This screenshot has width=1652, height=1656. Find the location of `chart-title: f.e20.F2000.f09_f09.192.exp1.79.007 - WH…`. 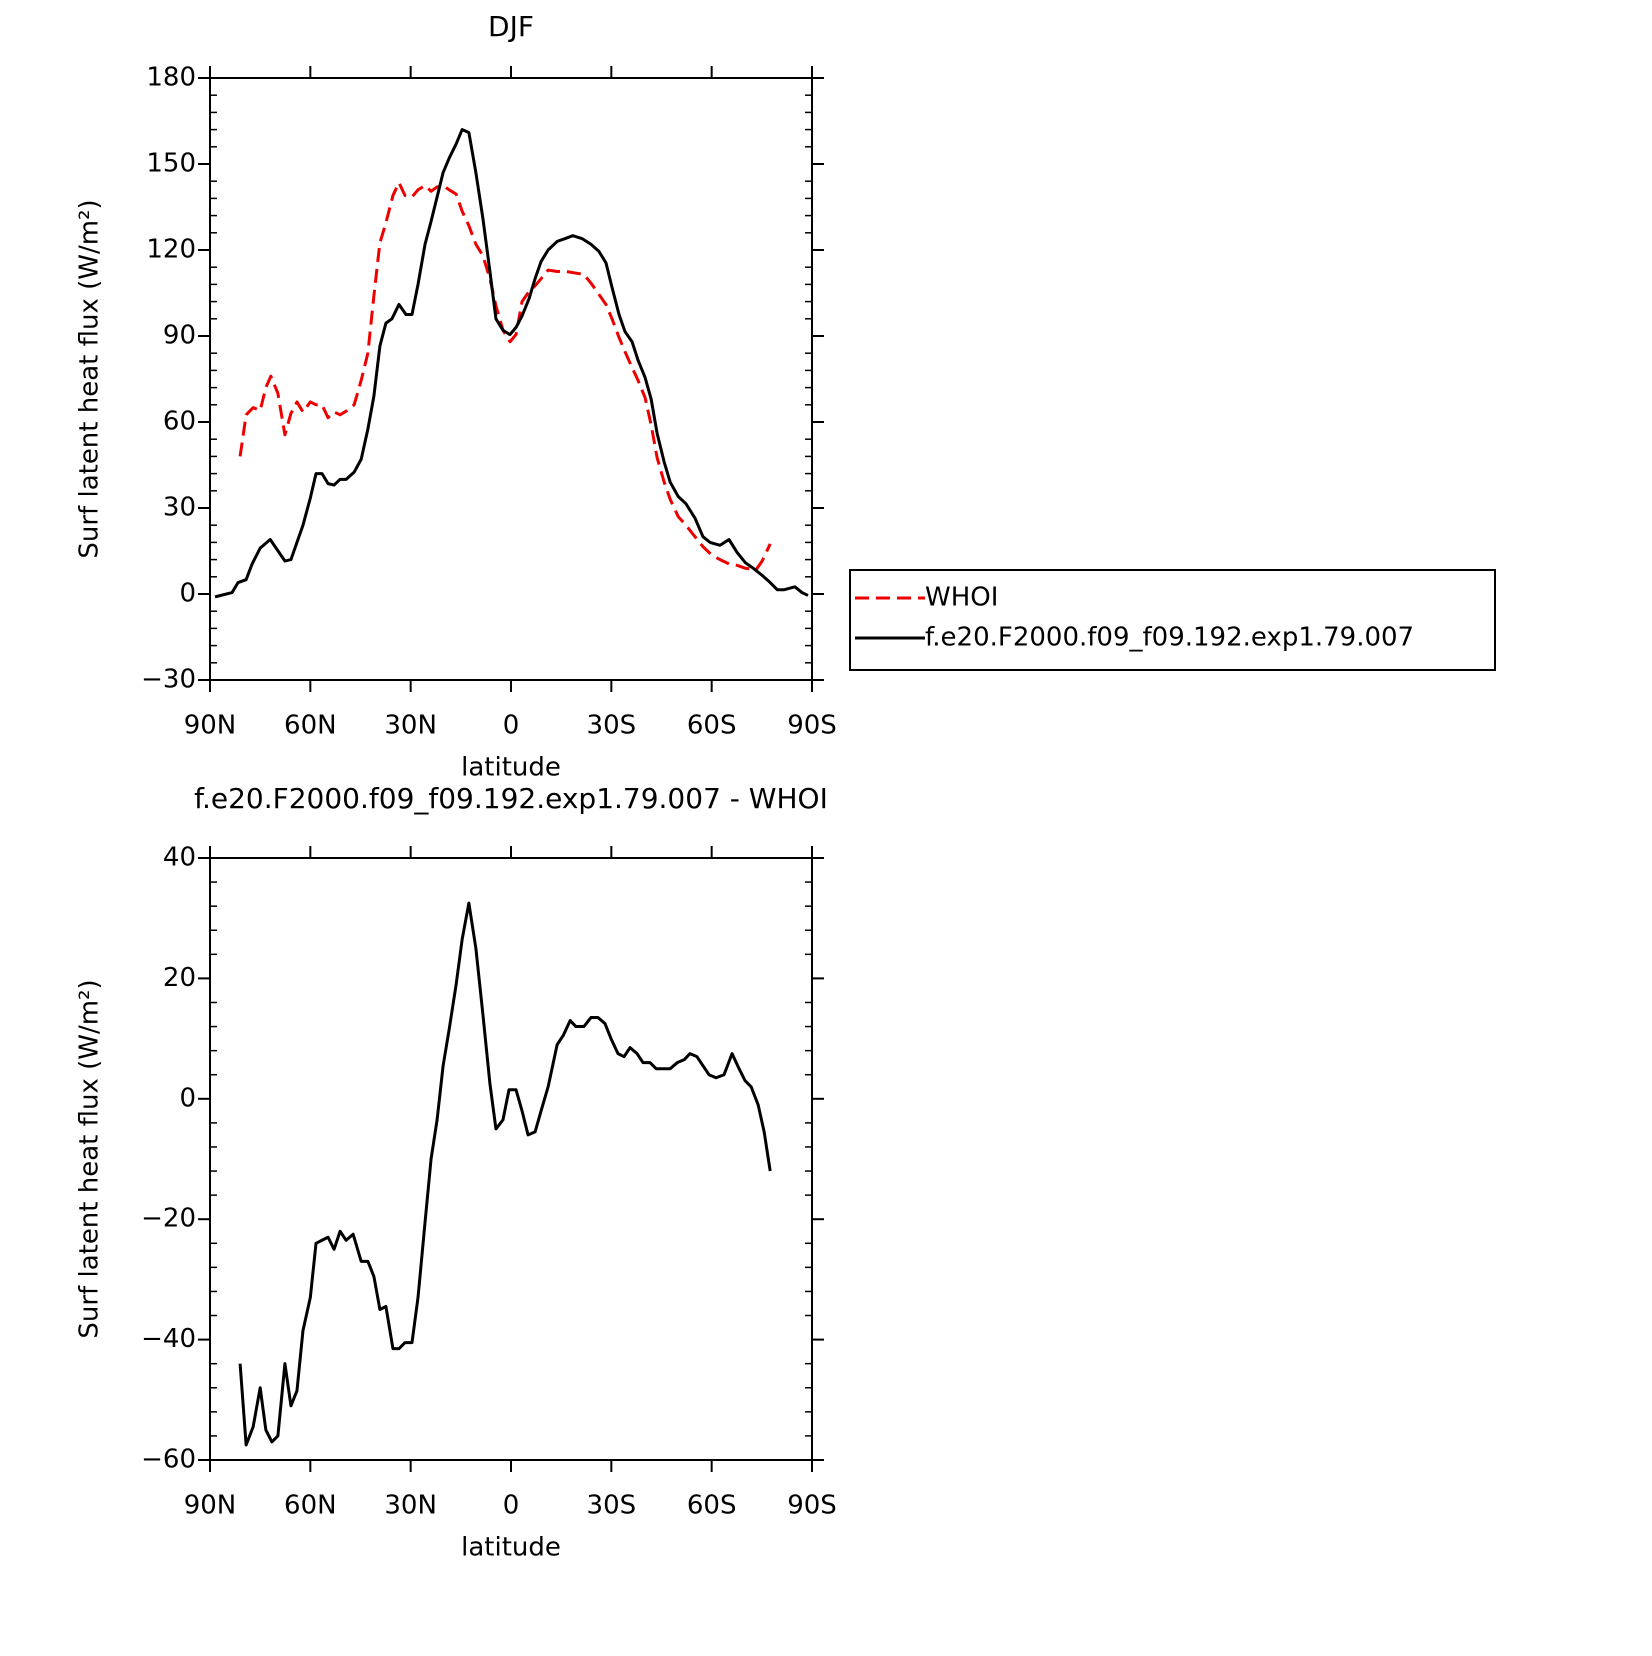

chart-title: f.e20.F2000.f09_f09.192.exp1.79.007 - WH… is located at coordinates (511, 798).